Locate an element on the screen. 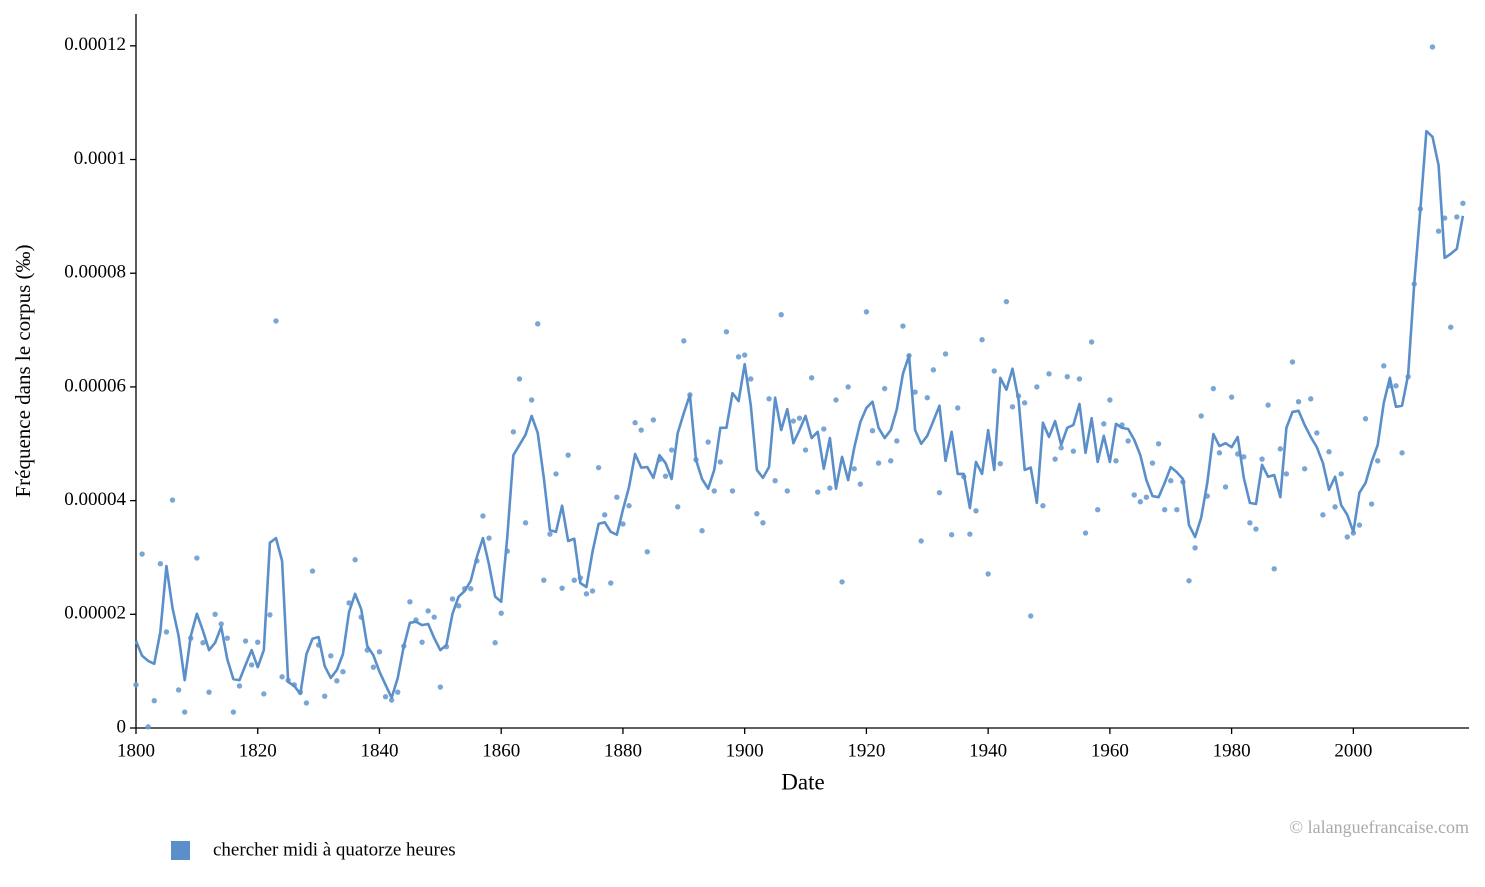  legend-swatch is located at coordinates (180, 850).